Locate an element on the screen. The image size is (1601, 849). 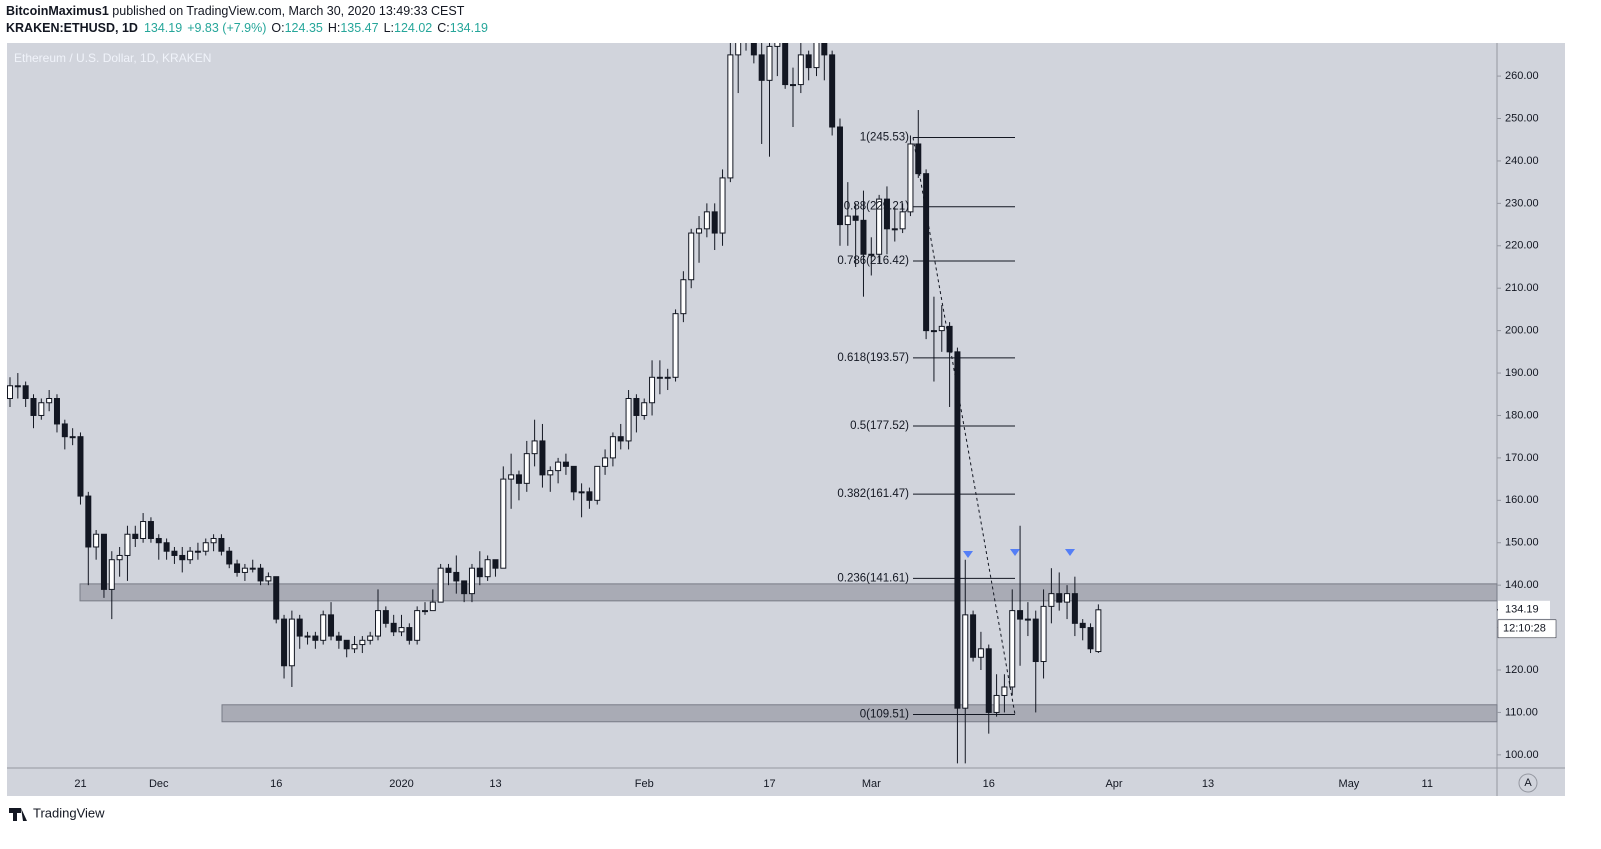
low: 124.02 is located at coordinates (413, 28).